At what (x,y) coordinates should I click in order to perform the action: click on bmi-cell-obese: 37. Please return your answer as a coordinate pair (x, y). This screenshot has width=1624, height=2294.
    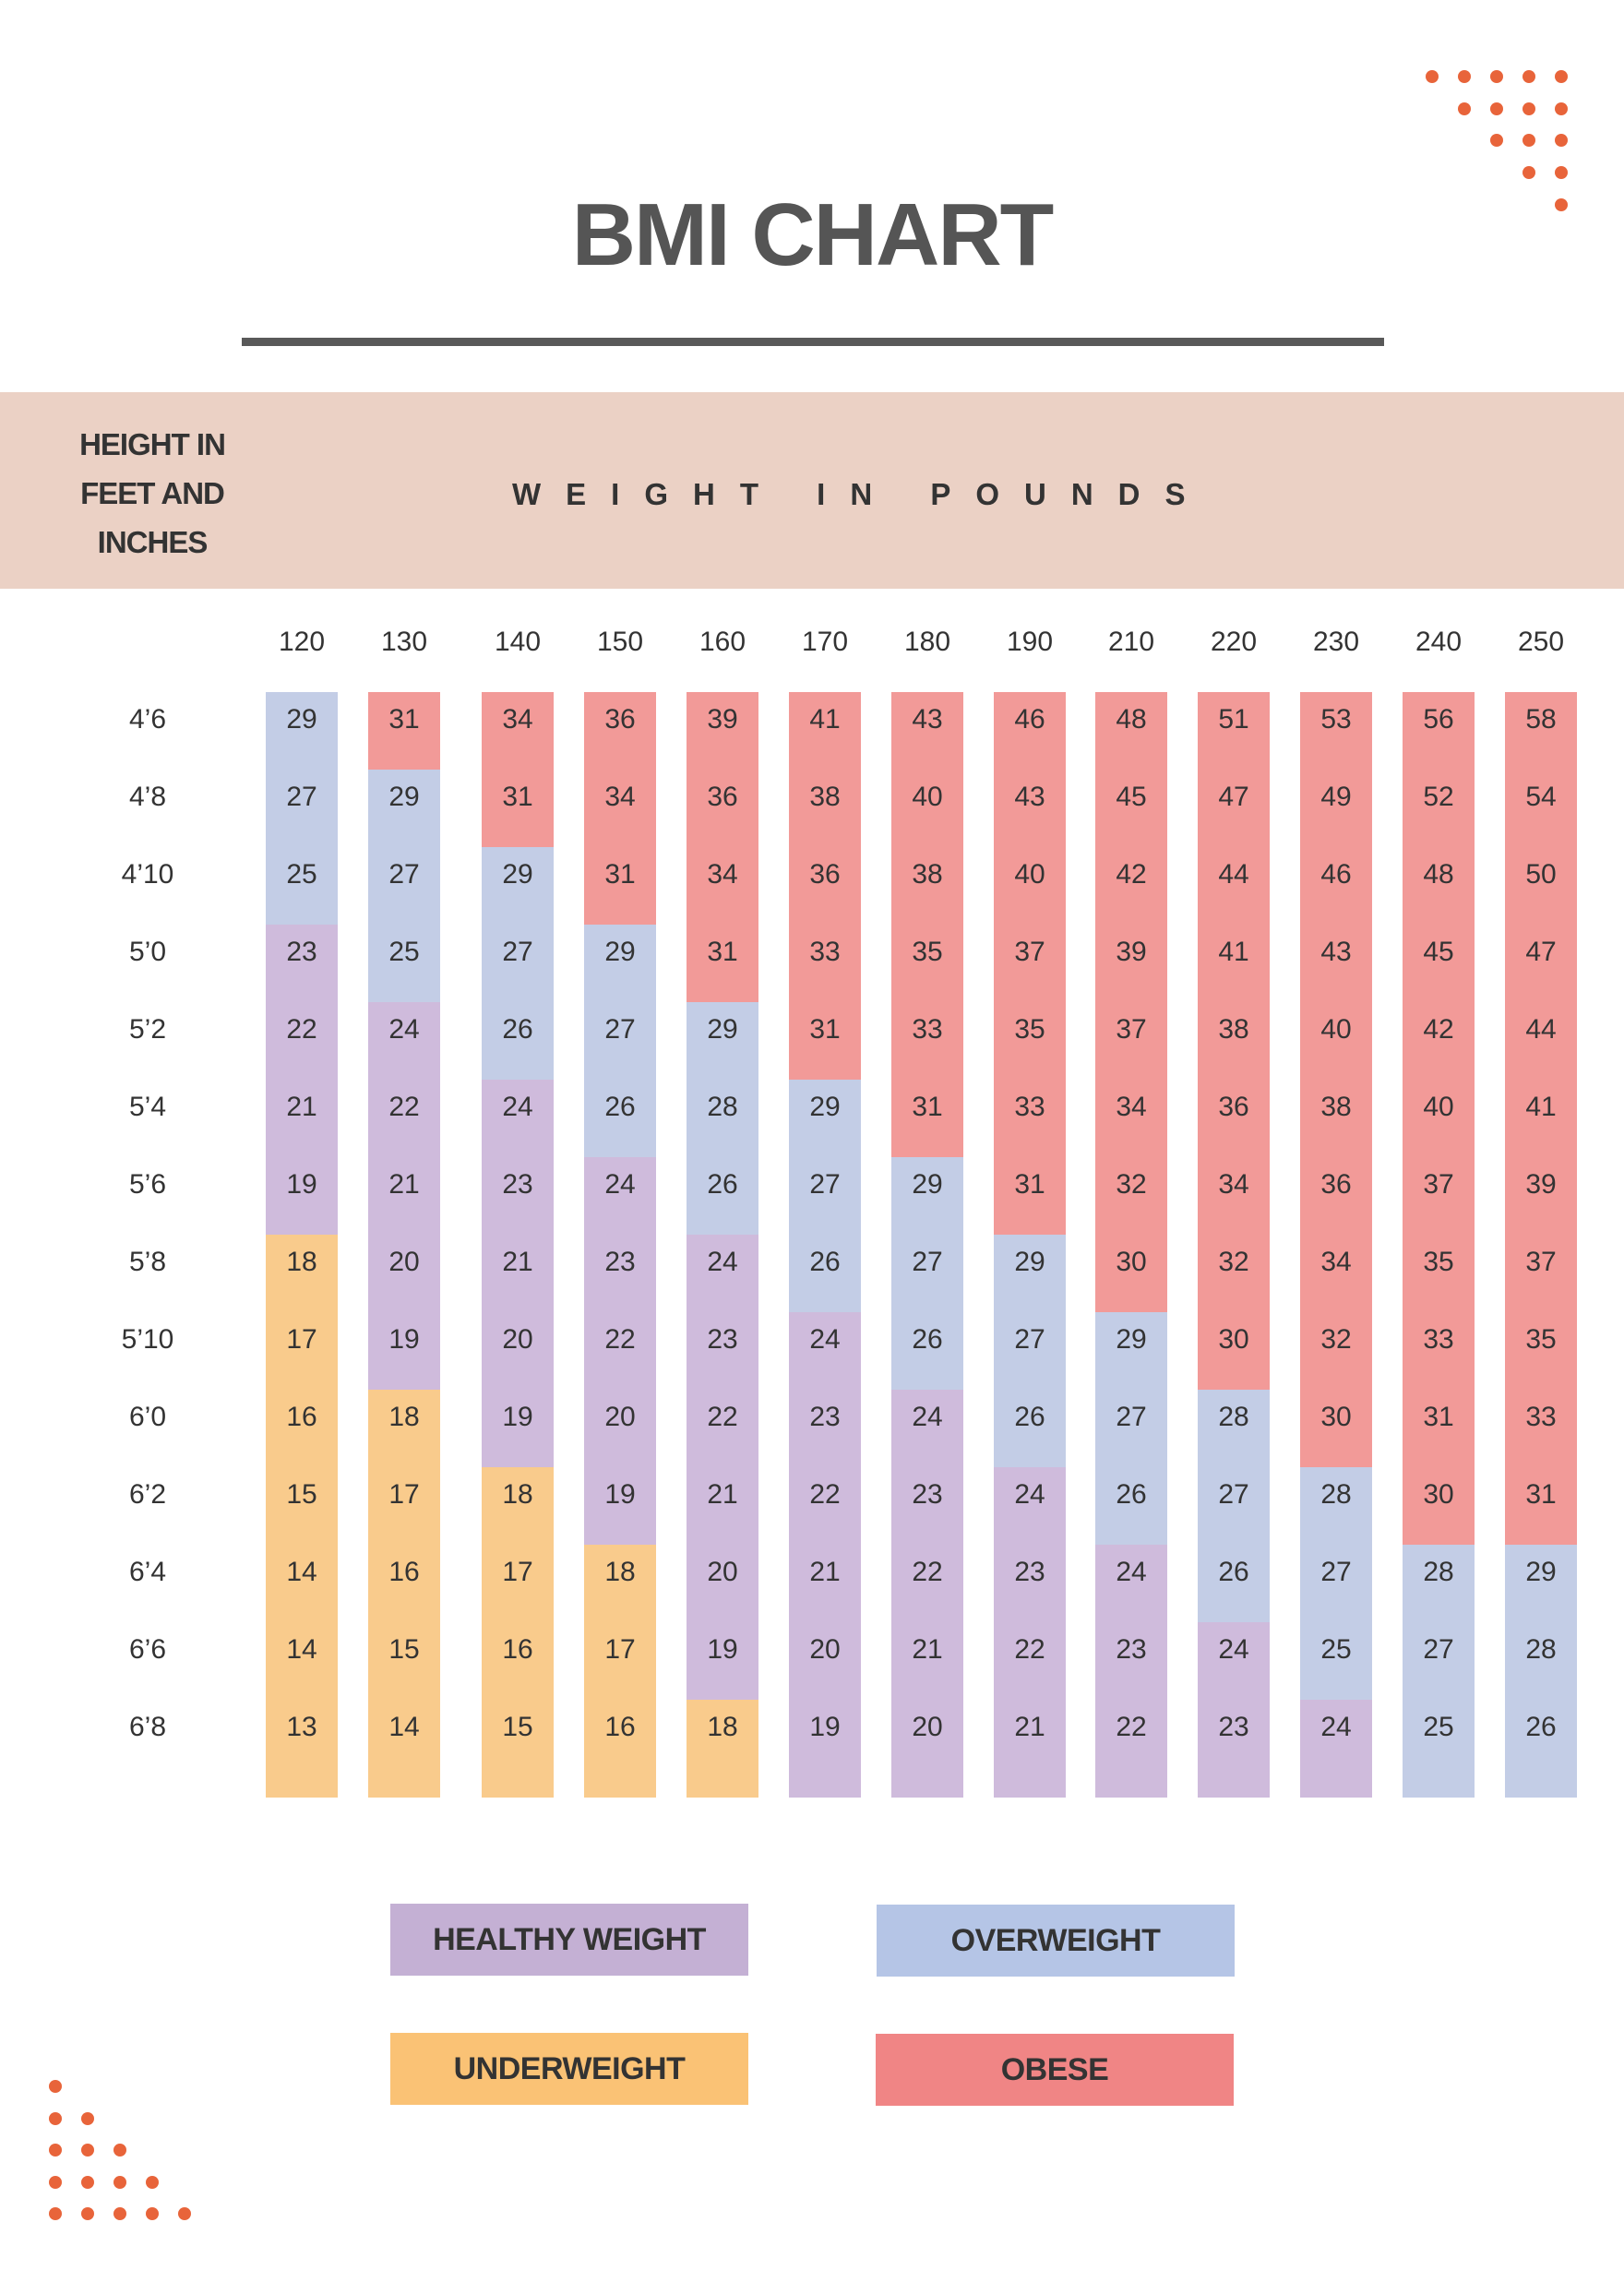
    Looking at the image, I should click on (1439, 1196).